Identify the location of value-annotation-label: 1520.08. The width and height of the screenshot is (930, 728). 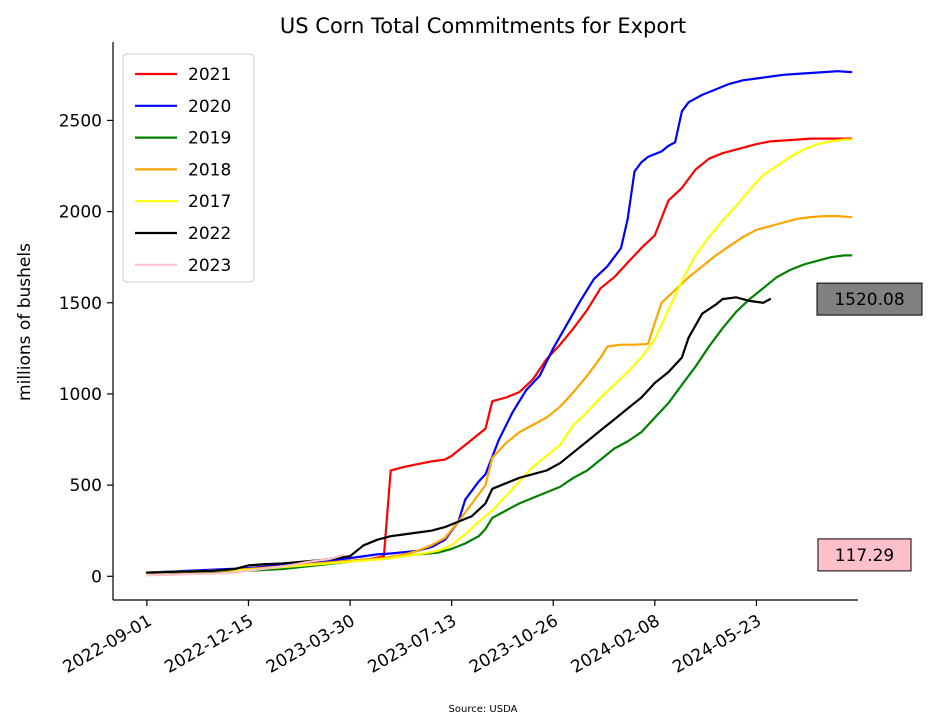
(869, 300).